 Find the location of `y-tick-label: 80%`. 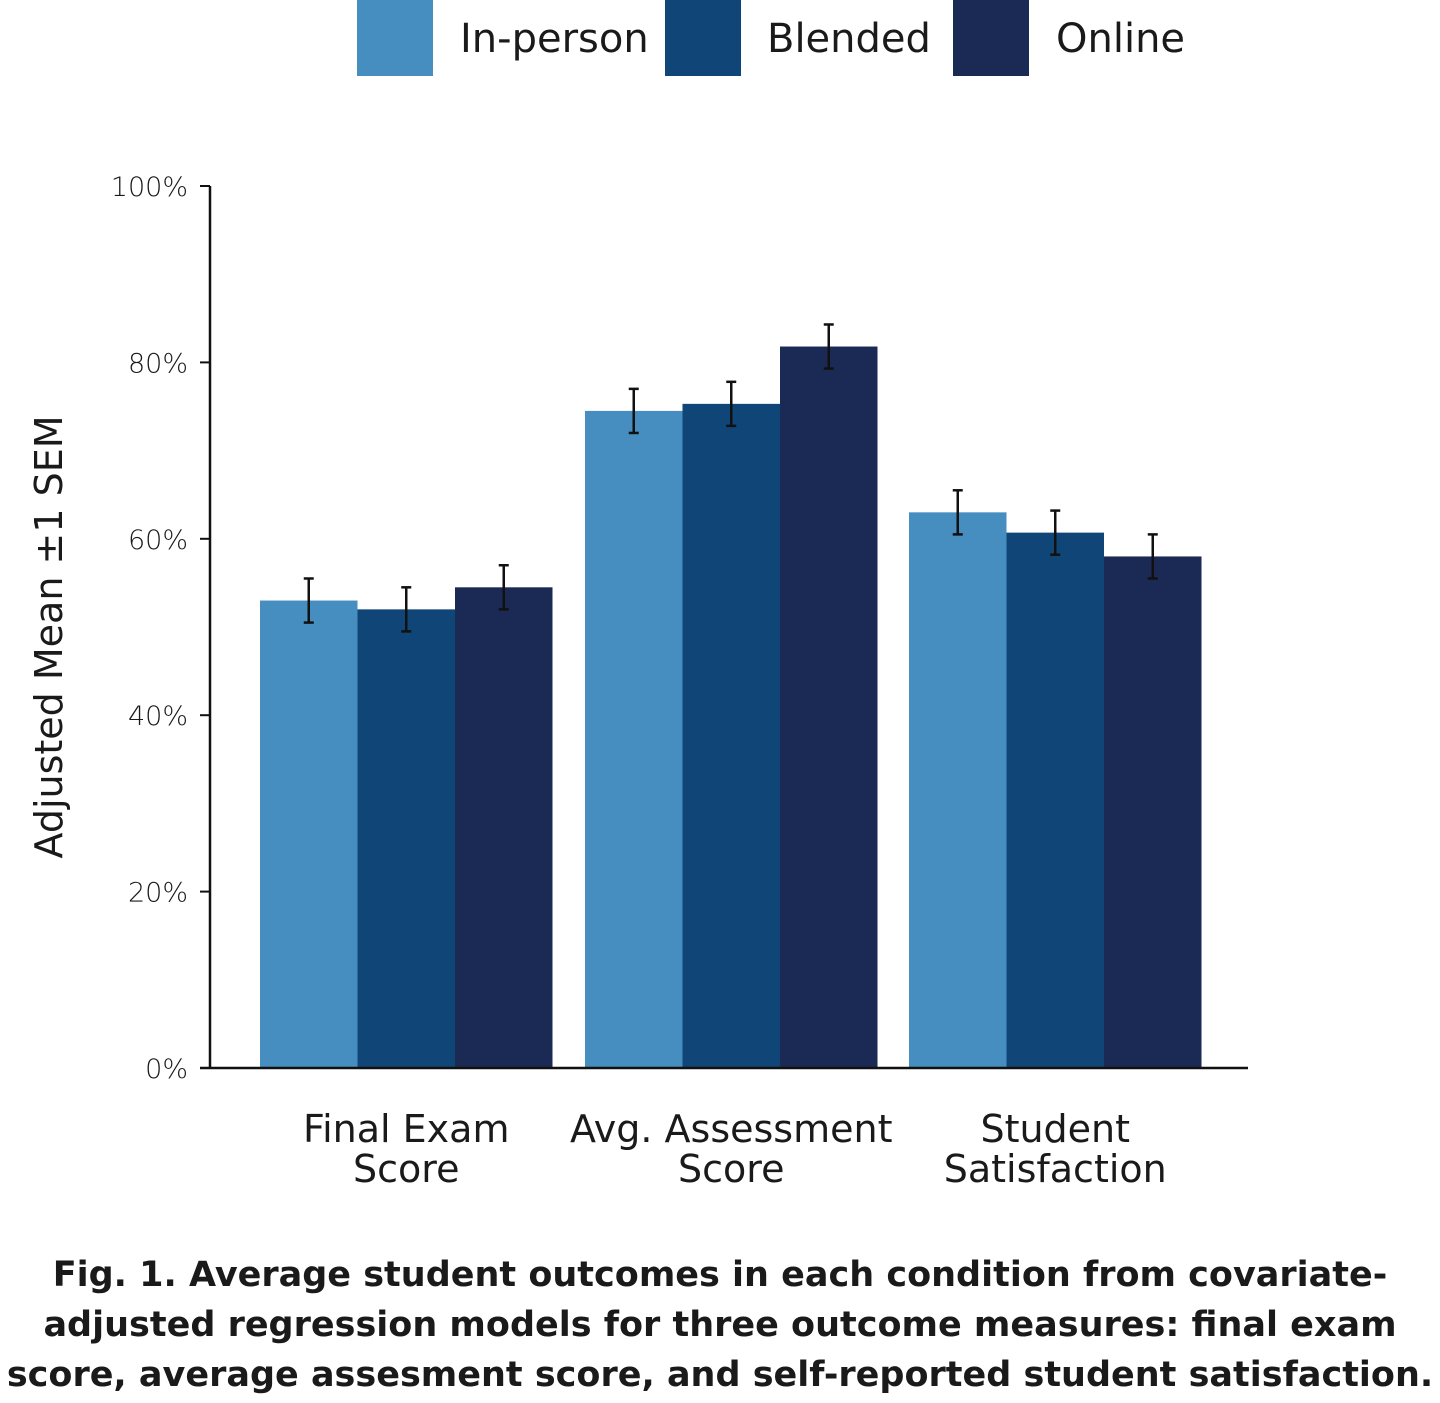

y-tick-label: 80% is located at coordinates (158, 363).